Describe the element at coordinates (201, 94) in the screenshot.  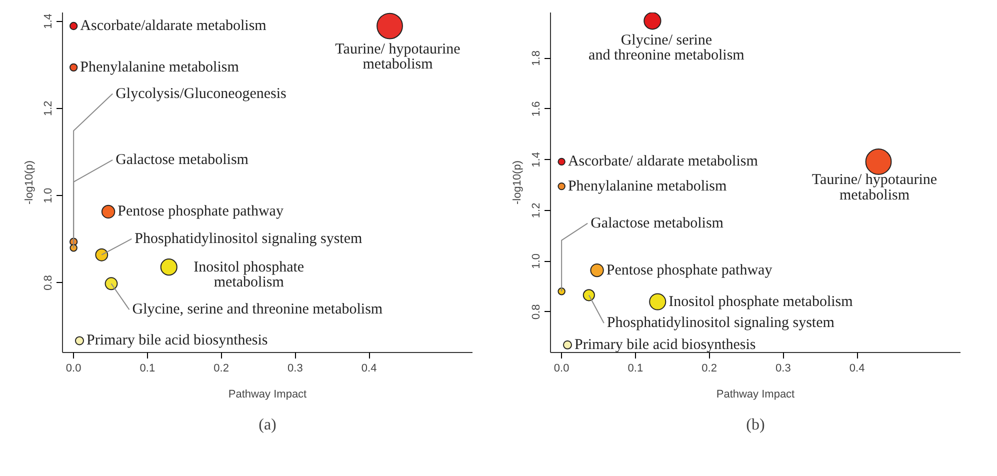
I see `text: Glycolysis/Gluconeogenesis` at that location.